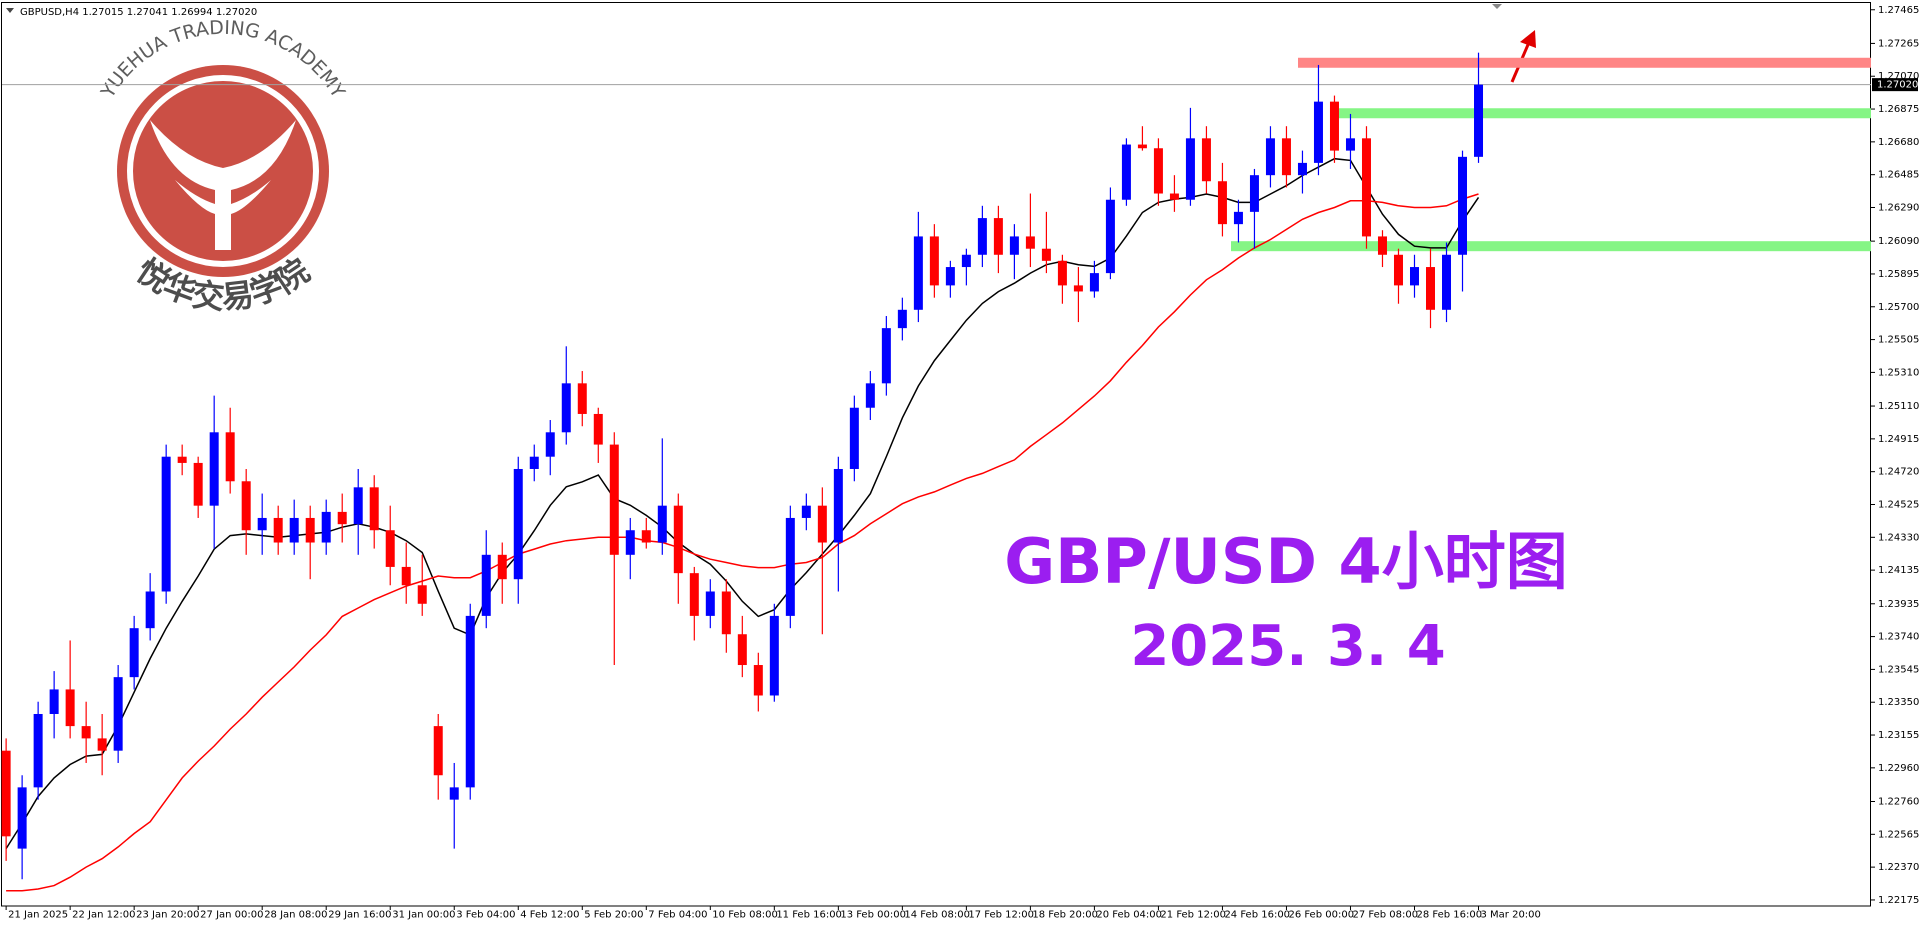  Describe the element at coordinates (1898, 537) in the screenshot. I see `y-tick-label: 1.24330` at that location.